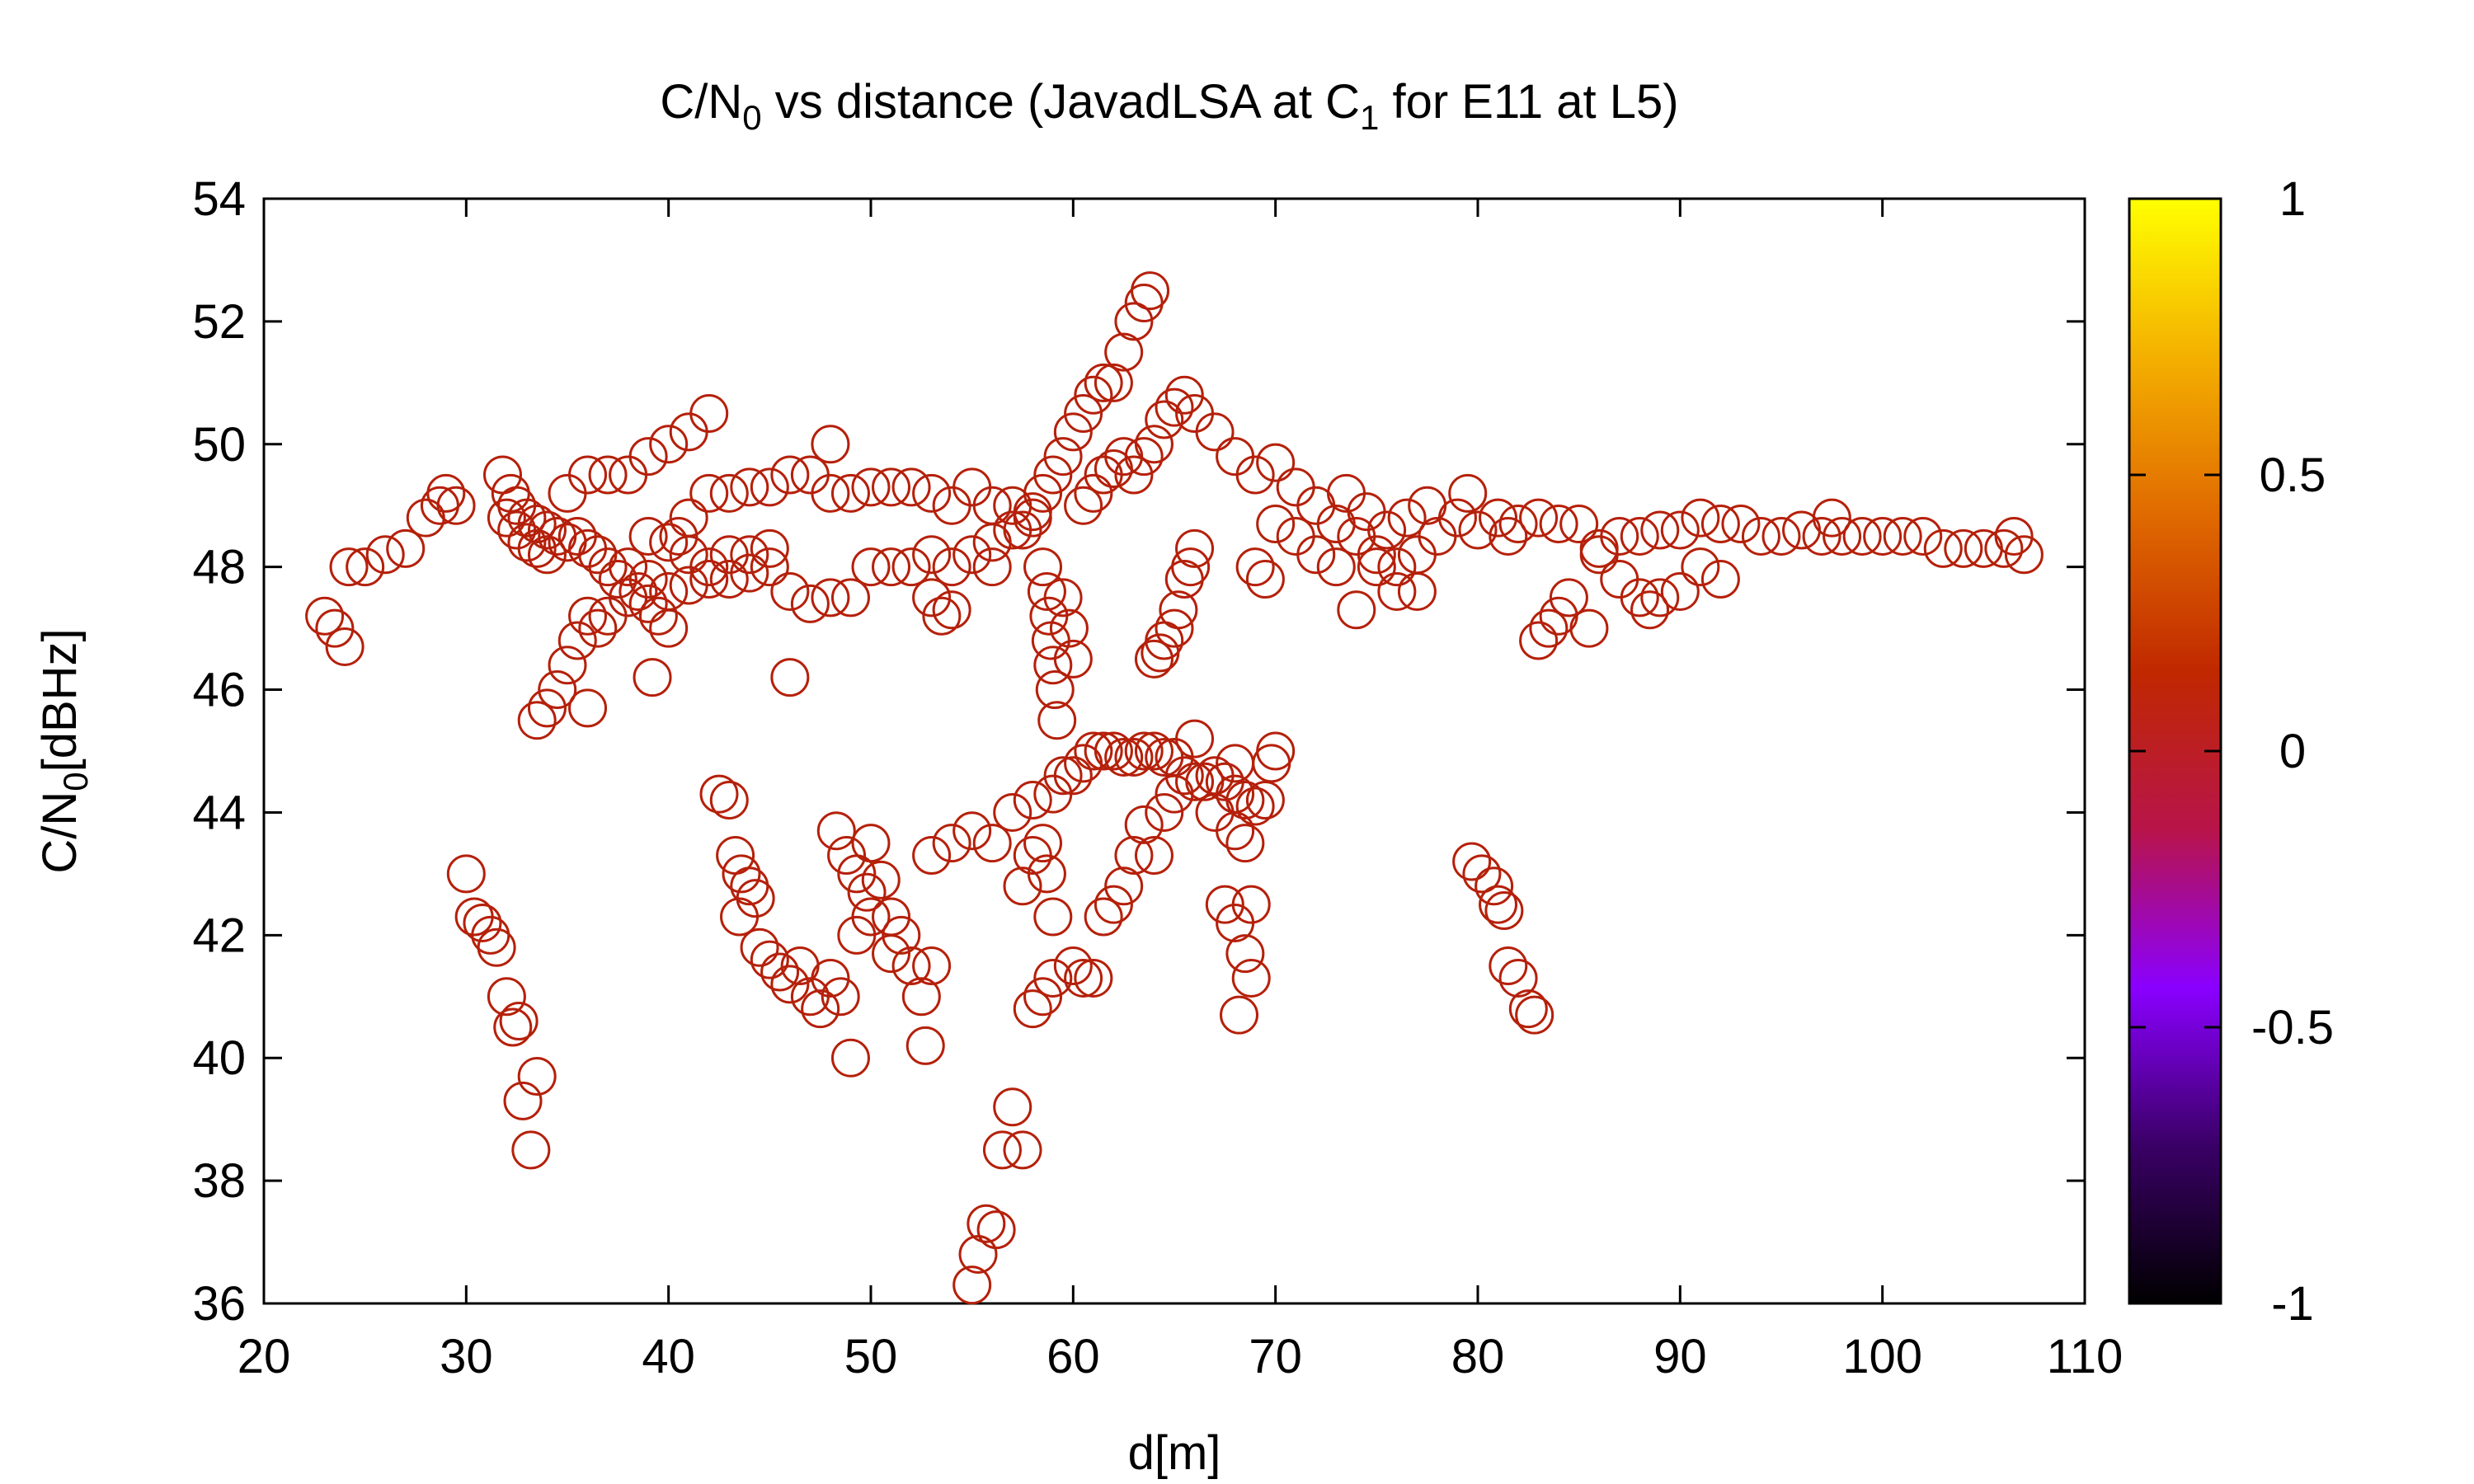 This screenshot has height=1484, width=2474. I want to click on y-tick-label: 38, so click(219, 1181).